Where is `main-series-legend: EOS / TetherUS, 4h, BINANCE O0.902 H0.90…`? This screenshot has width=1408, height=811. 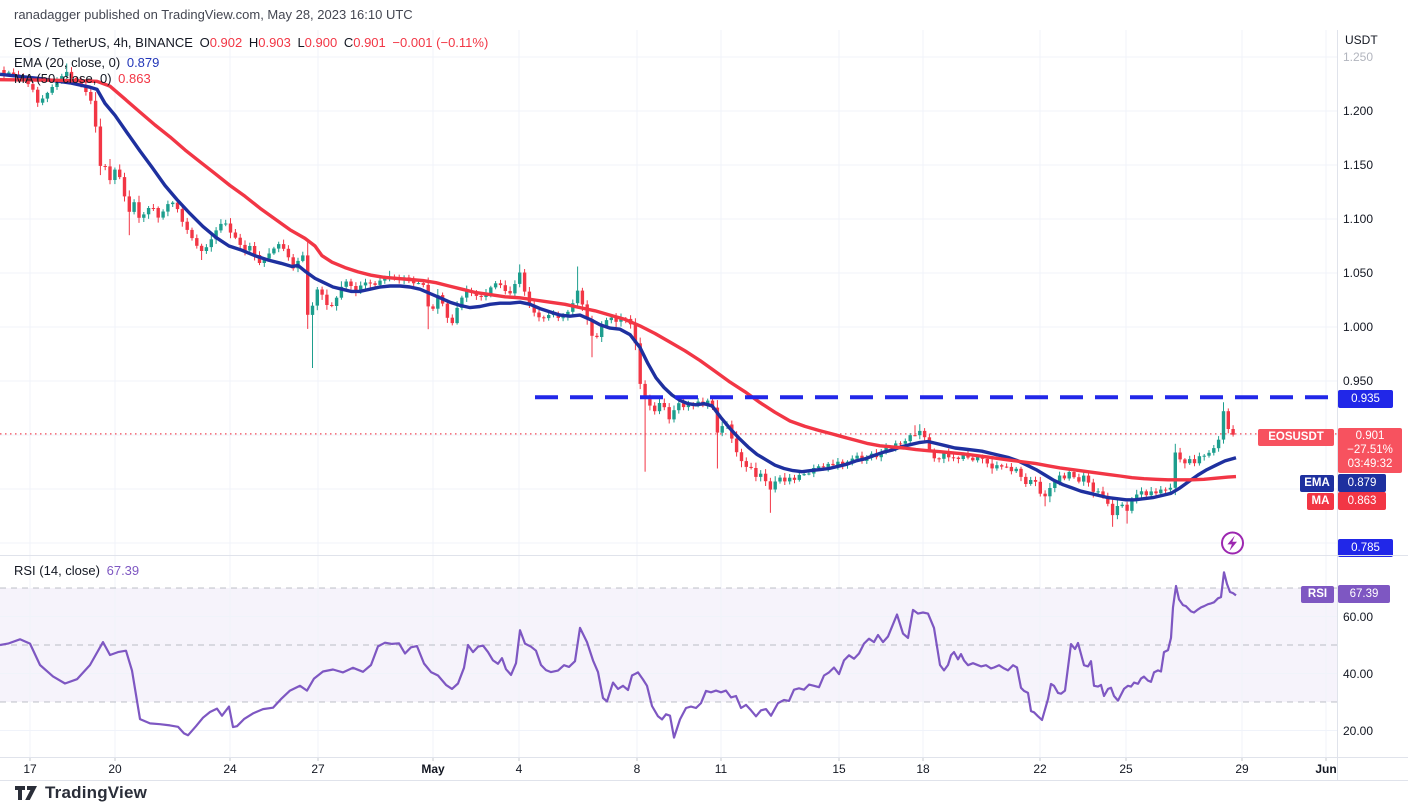
main-series-legend: EOS / TetherUS, 4h, BINANCE O0.902 H0.90… is located at coordinates (252, 42).